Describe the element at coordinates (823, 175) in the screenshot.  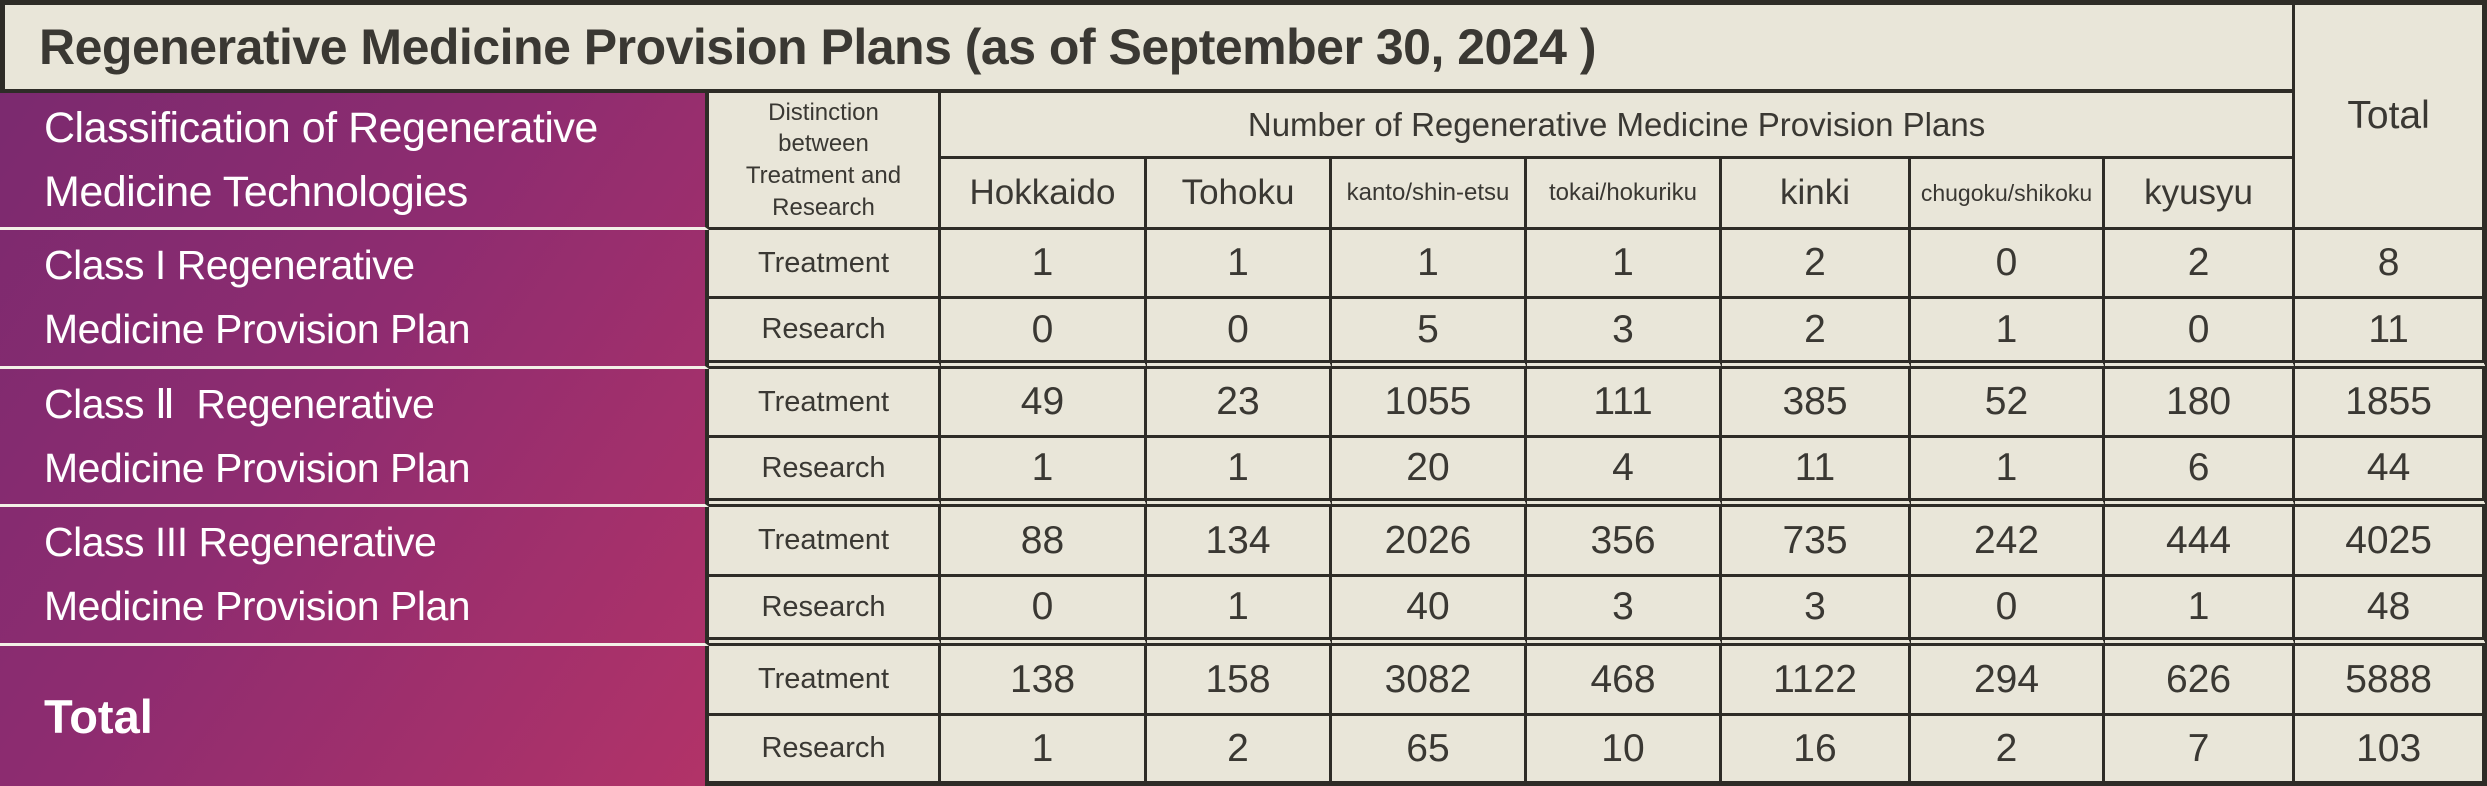
I see `distinction-header-line3: Treatment and` at that location.